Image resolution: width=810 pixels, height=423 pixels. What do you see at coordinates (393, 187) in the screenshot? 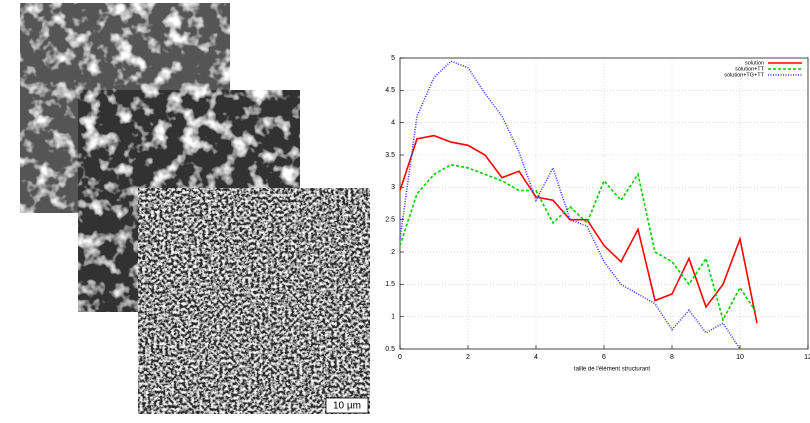
I see `y-tick-label: 3` at bounding box center [393, 187].